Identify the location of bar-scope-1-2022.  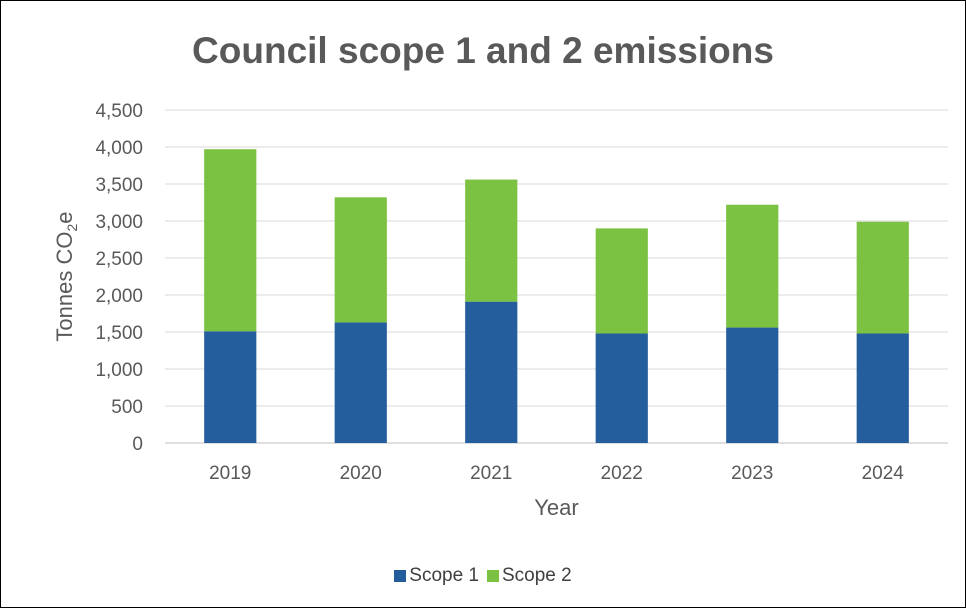
(621, 388).